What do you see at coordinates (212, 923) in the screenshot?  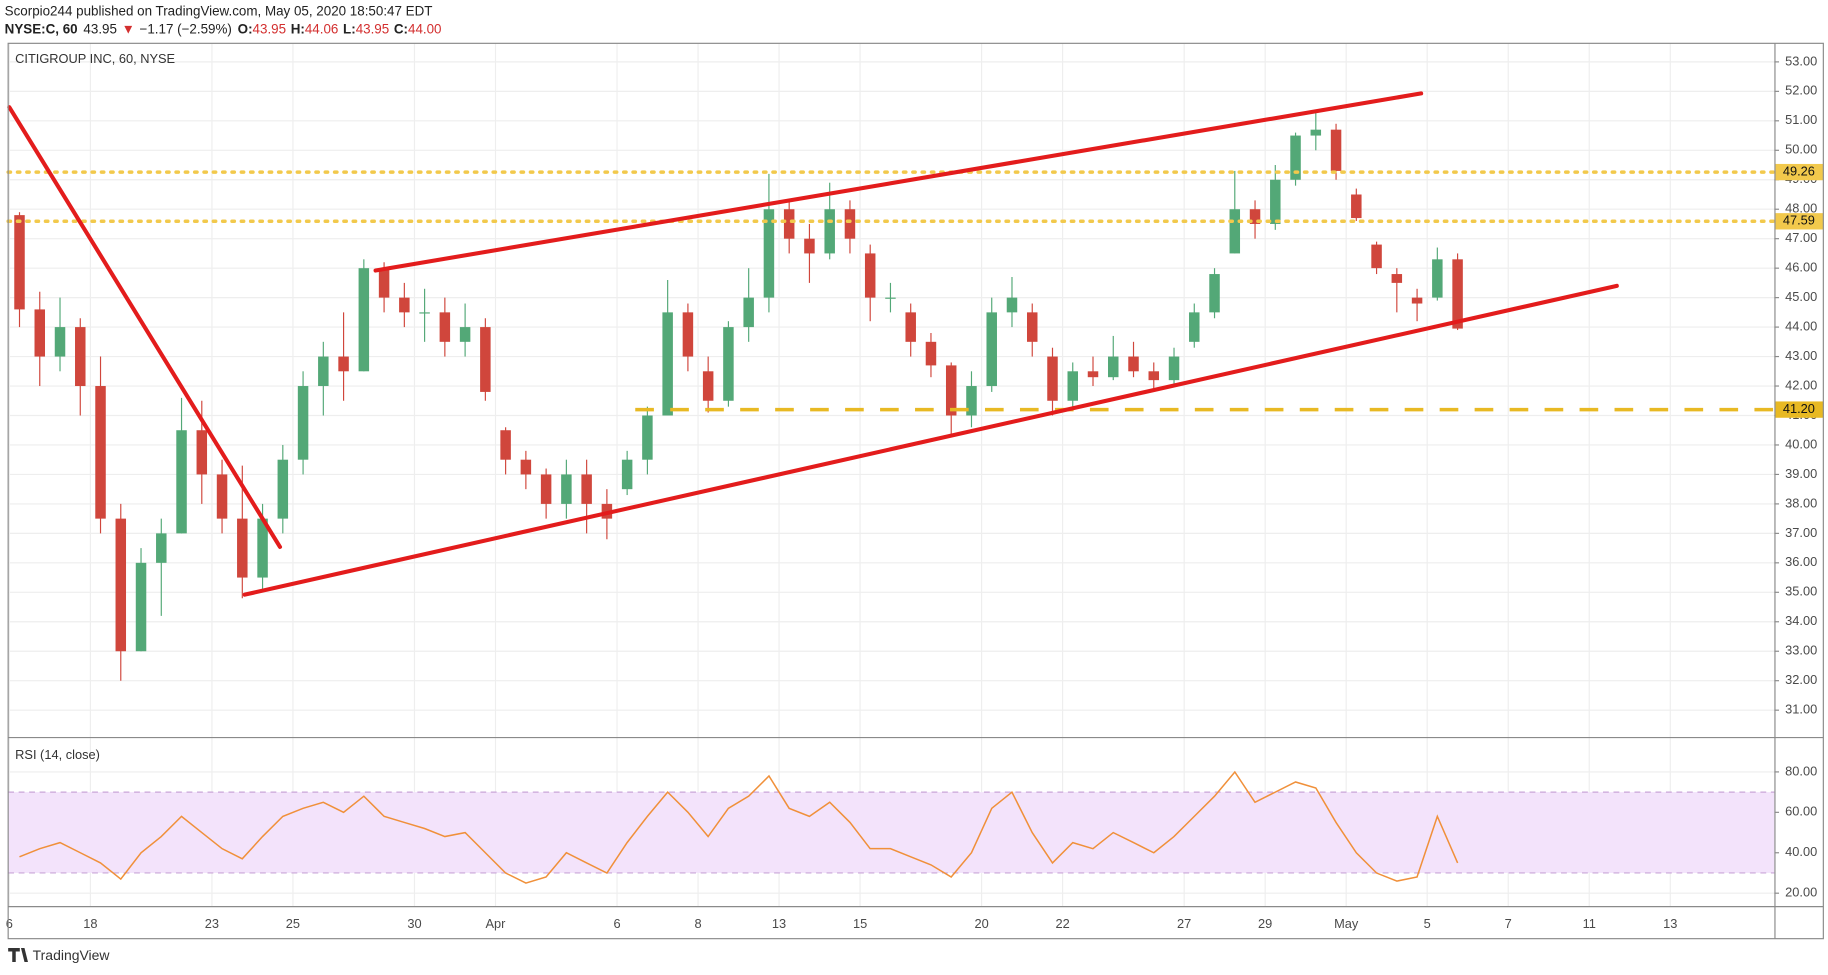 I see `x-tick-label: 23` at bounding box center [212, 923].